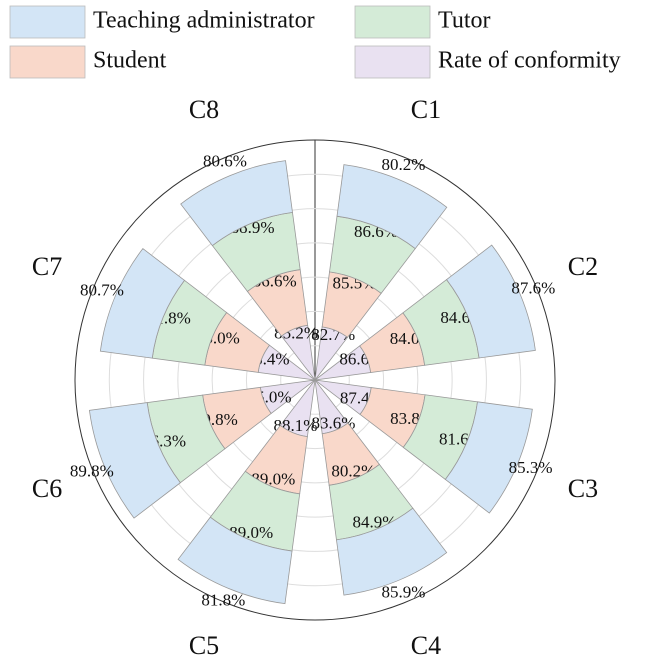  I want to click on value-label: 87.6%, so click(533, 287).